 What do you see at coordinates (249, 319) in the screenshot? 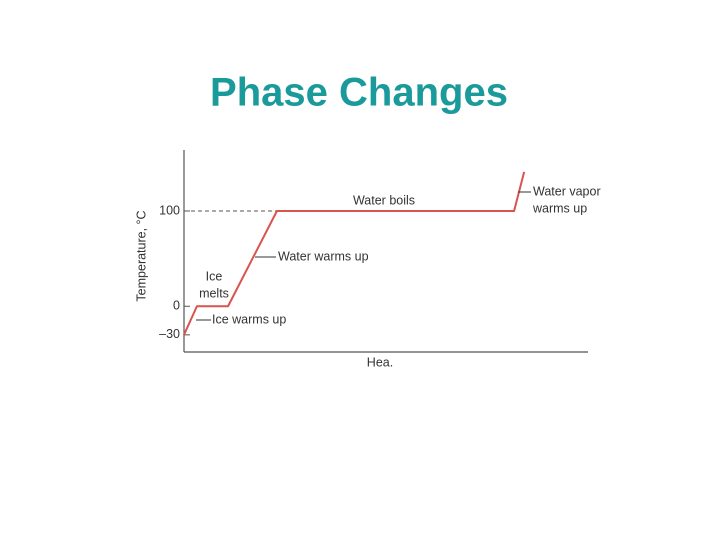
I see `annotation: Ice warms up` at bounding box center [249, 319].